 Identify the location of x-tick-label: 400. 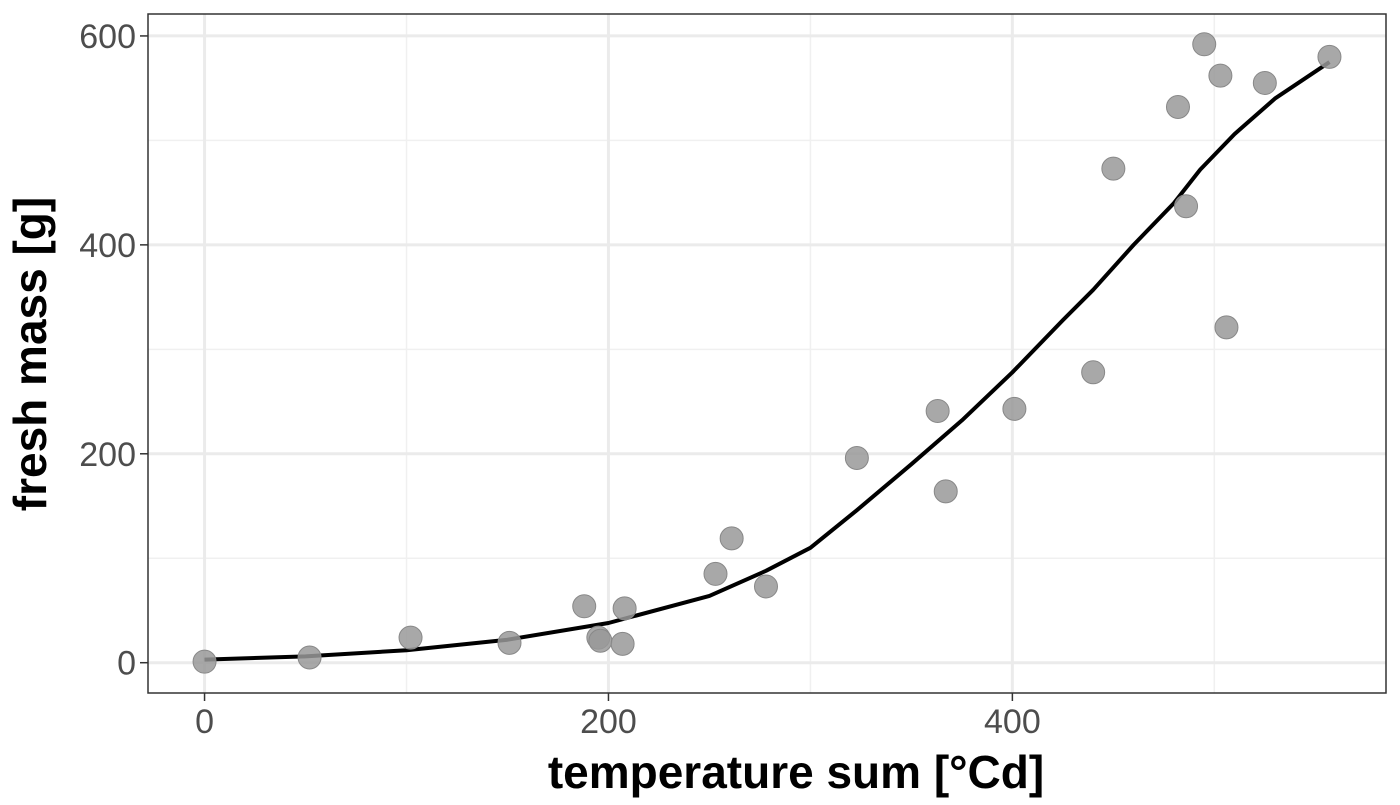
(1012, 722).